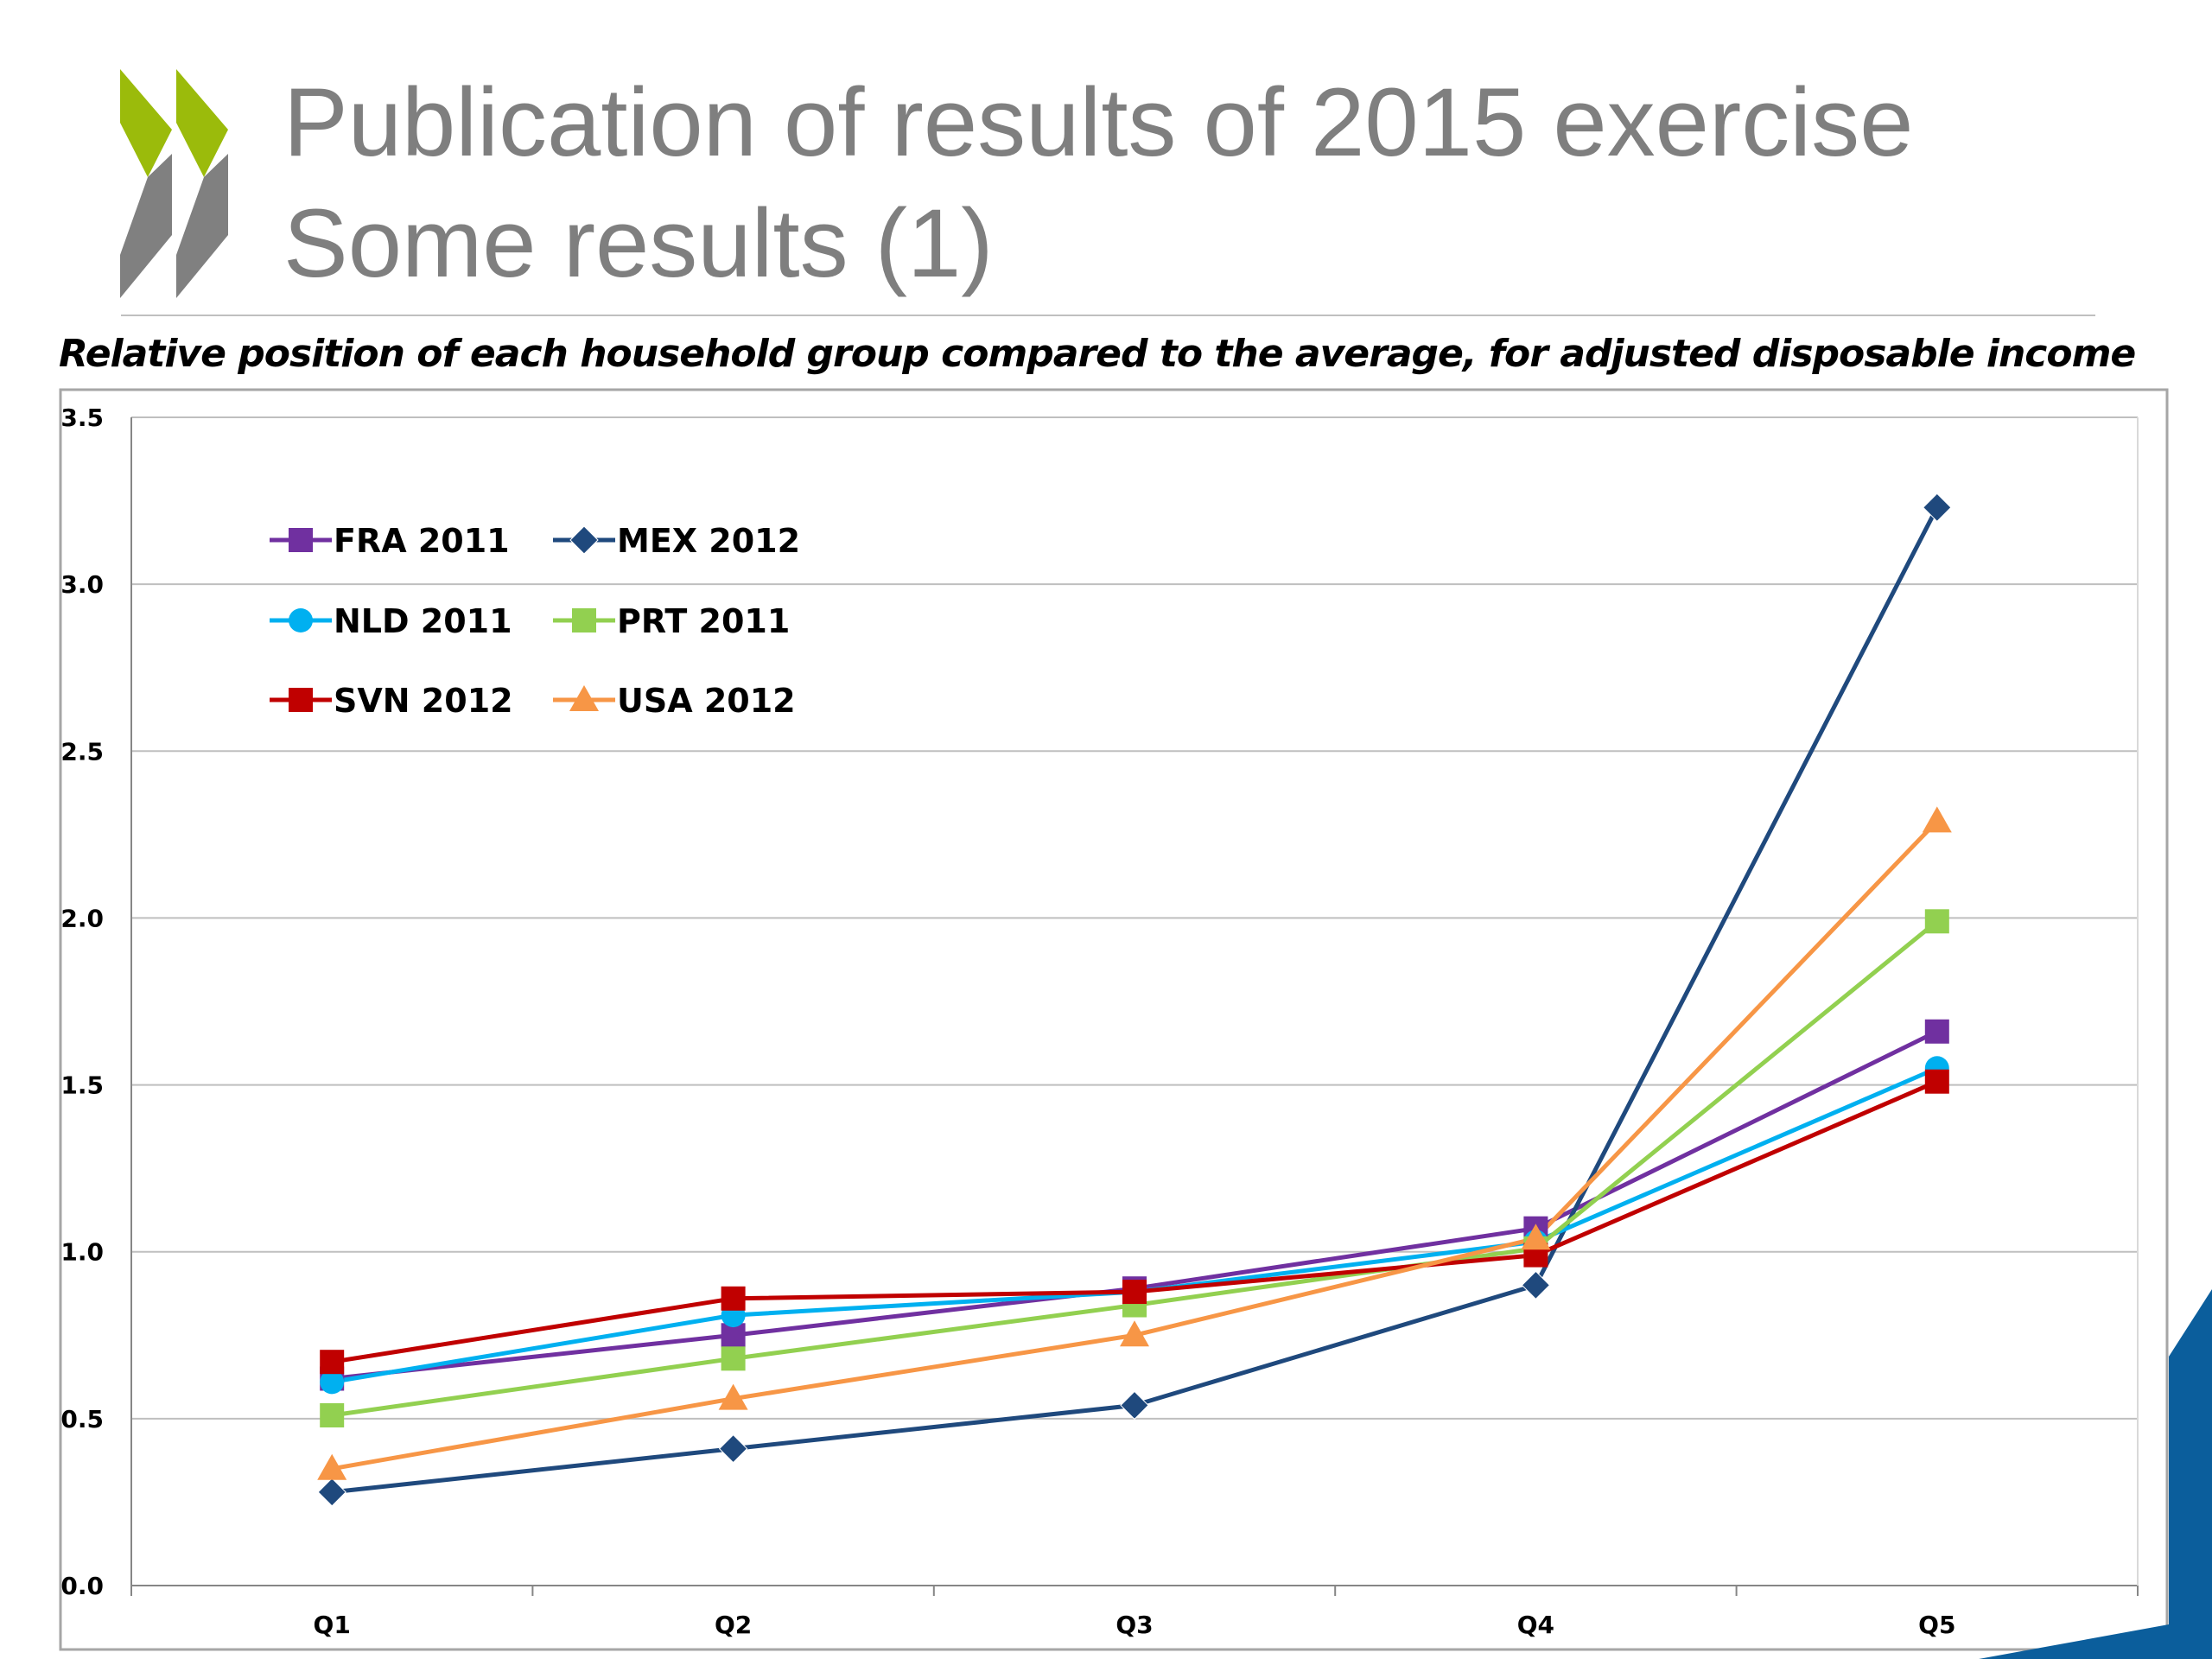 The height and width of the screenshot is (1659, 2212). What do you see at coordinates (423, 621) in the screenshot?
I see `legend-label: NLD 2011` at bounding box center [423, 621].